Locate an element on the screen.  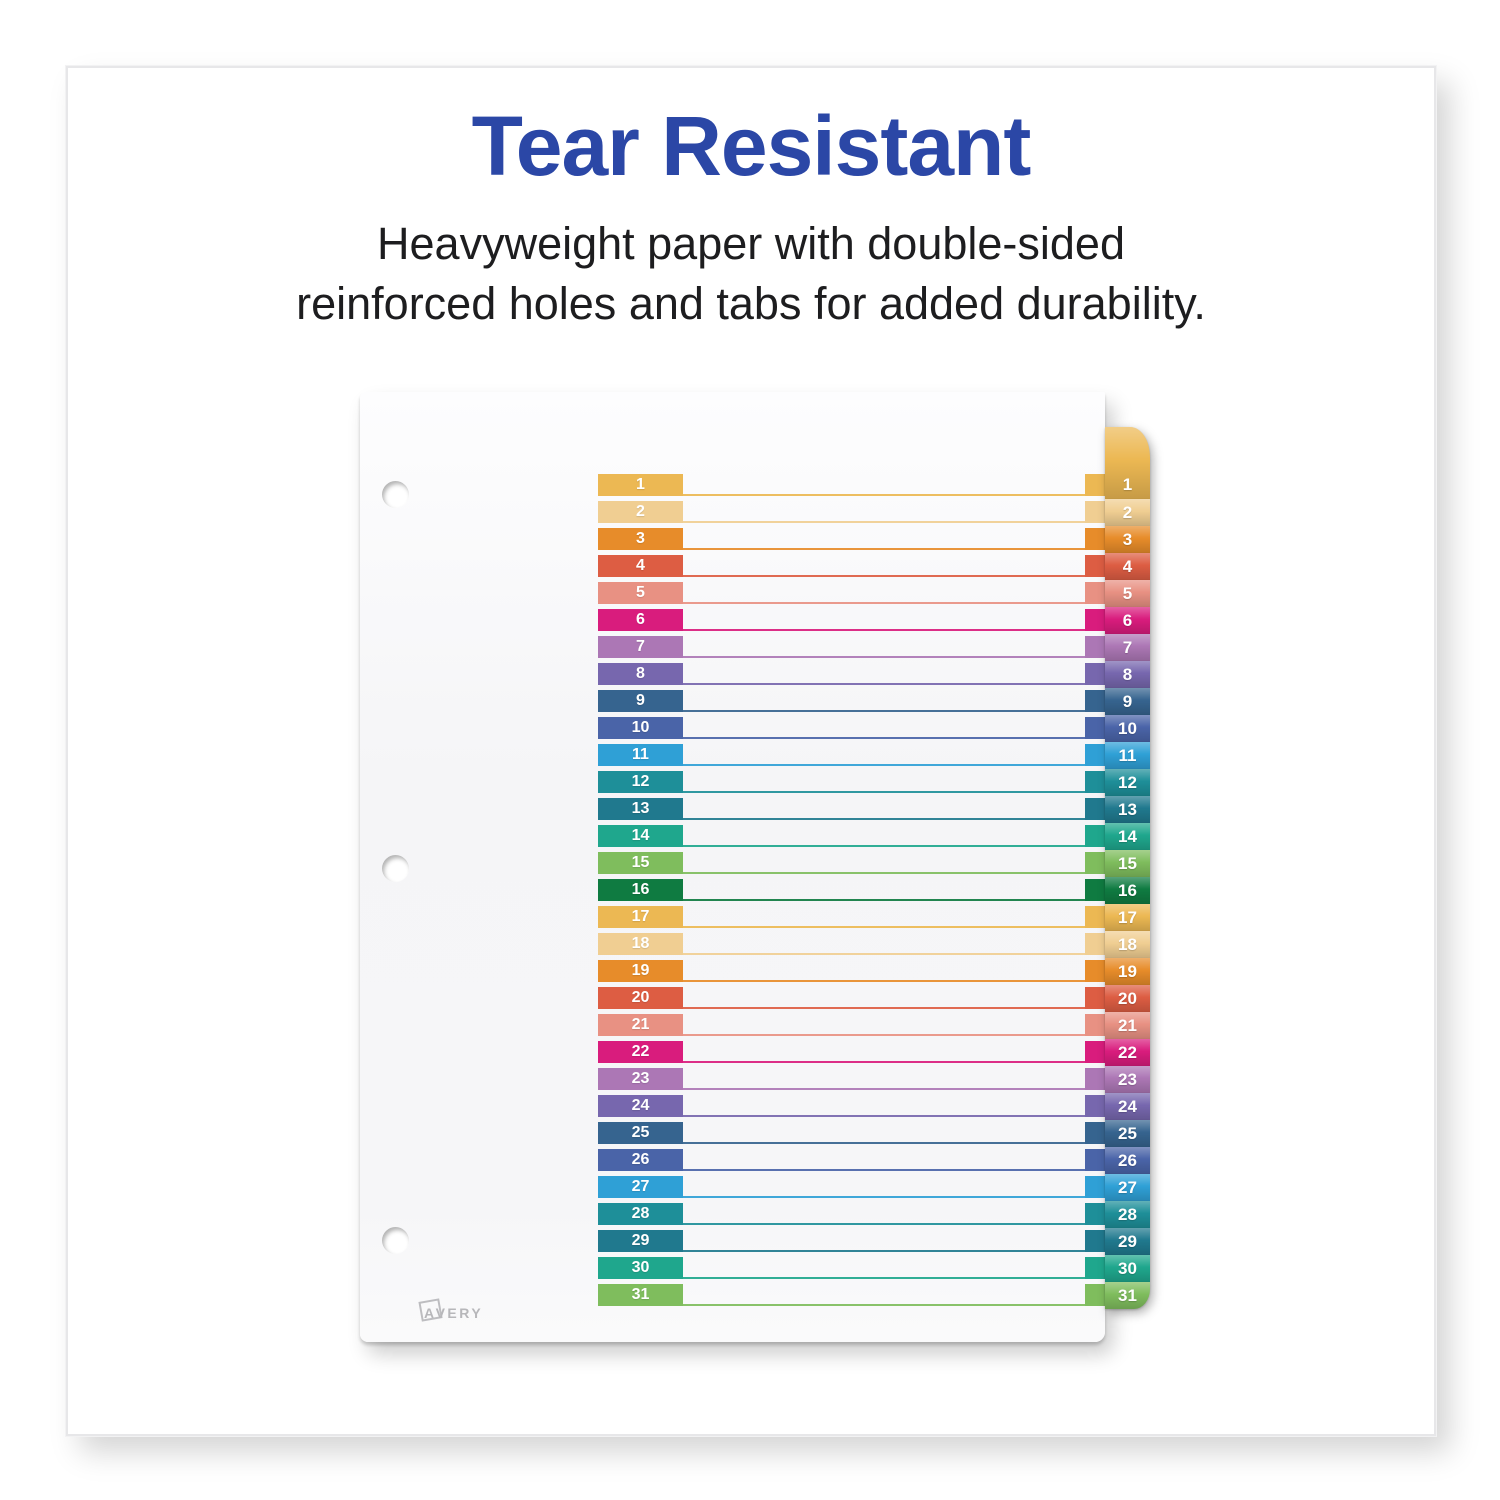
index-tab-label: 17 is located at coordinates (1127, 917).